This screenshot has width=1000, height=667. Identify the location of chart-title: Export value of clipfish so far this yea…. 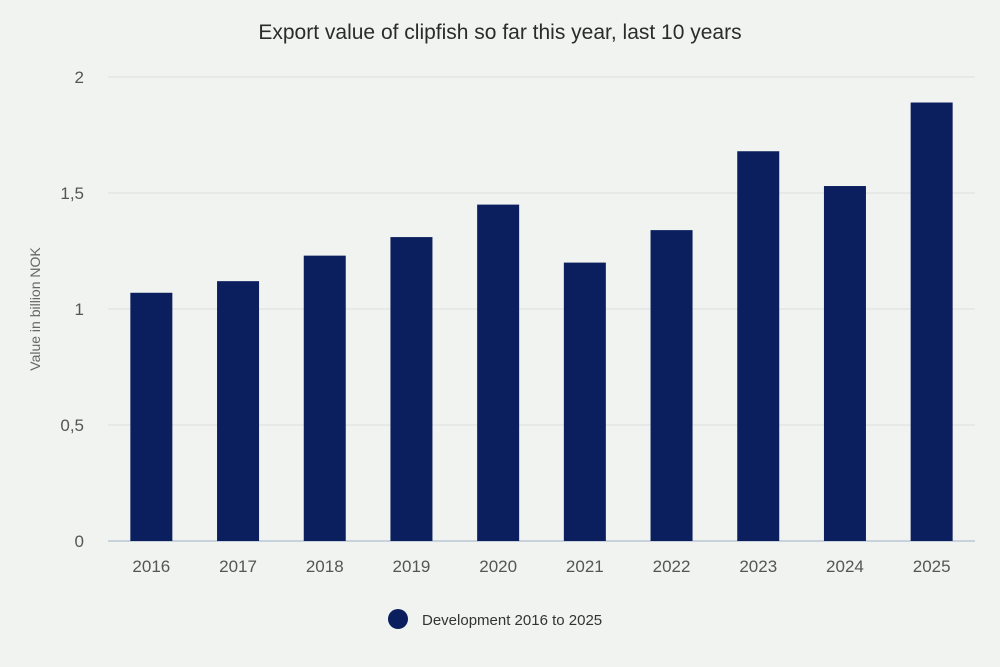
(499, 32).